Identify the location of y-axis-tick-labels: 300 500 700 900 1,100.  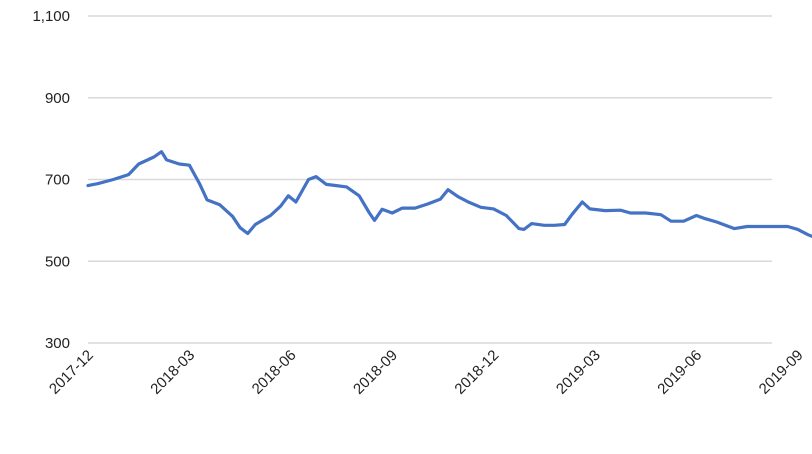
(51, 180).